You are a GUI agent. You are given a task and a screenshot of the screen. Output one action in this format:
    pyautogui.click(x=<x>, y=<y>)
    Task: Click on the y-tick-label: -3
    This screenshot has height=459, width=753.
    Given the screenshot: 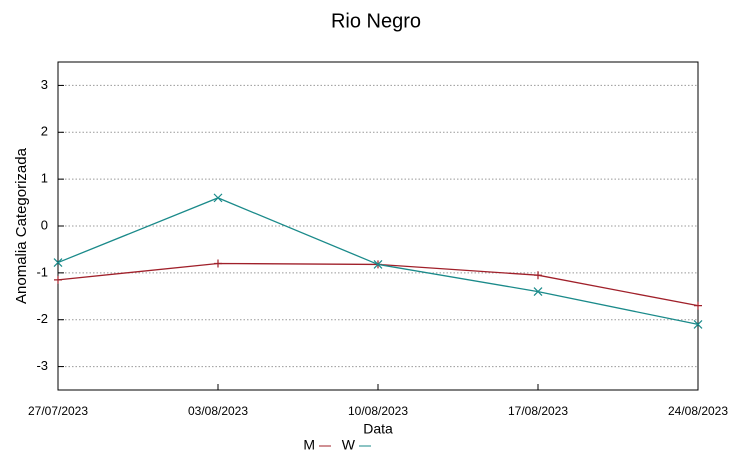 What is the action you would take?
    pyautogui.click(x=42, y=365)
    